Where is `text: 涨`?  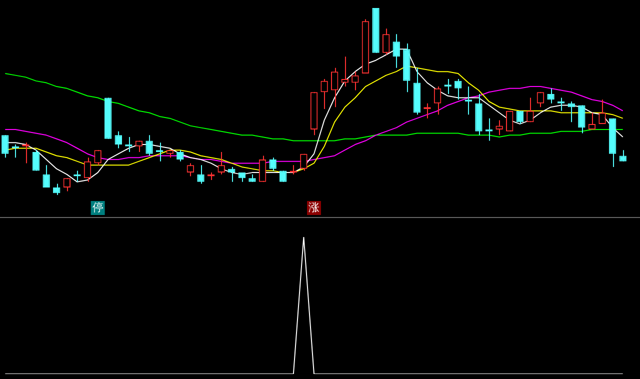 text: 涨 is located at coordinates (314, 207).